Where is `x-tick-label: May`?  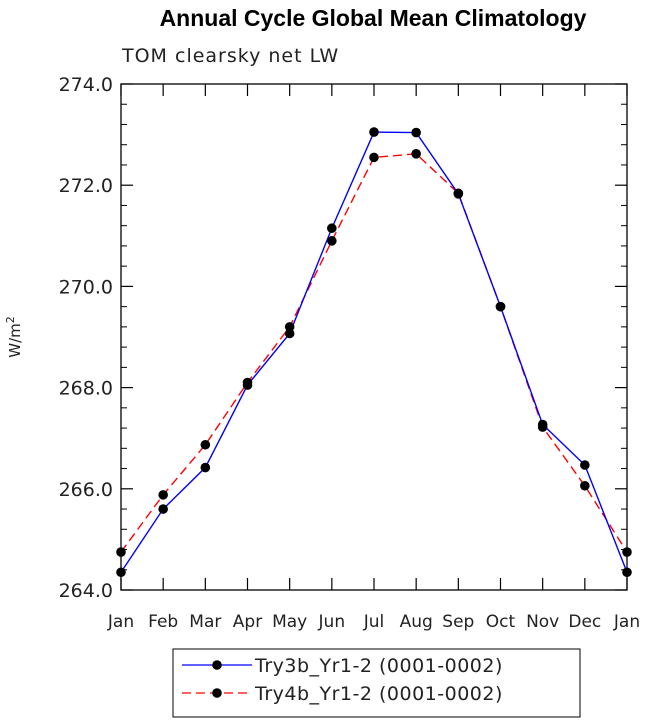 x-tick-label: May is located at coordinates (289, 622).